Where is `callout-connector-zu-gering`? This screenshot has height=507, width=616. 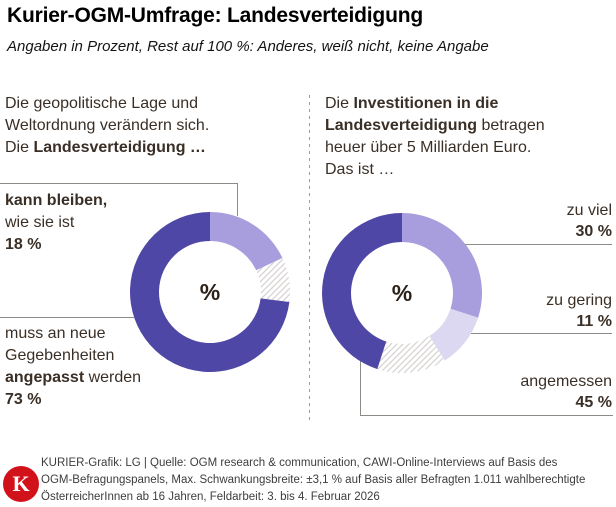
callout-connector-zu-gering is located at coordinates (541, 333).